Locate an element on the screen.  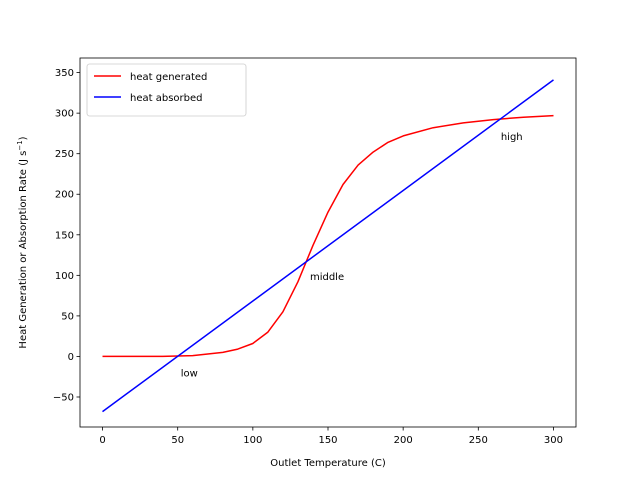
x-axis-label: Outlet Temperature (C) is located at coordinates (328, 463).